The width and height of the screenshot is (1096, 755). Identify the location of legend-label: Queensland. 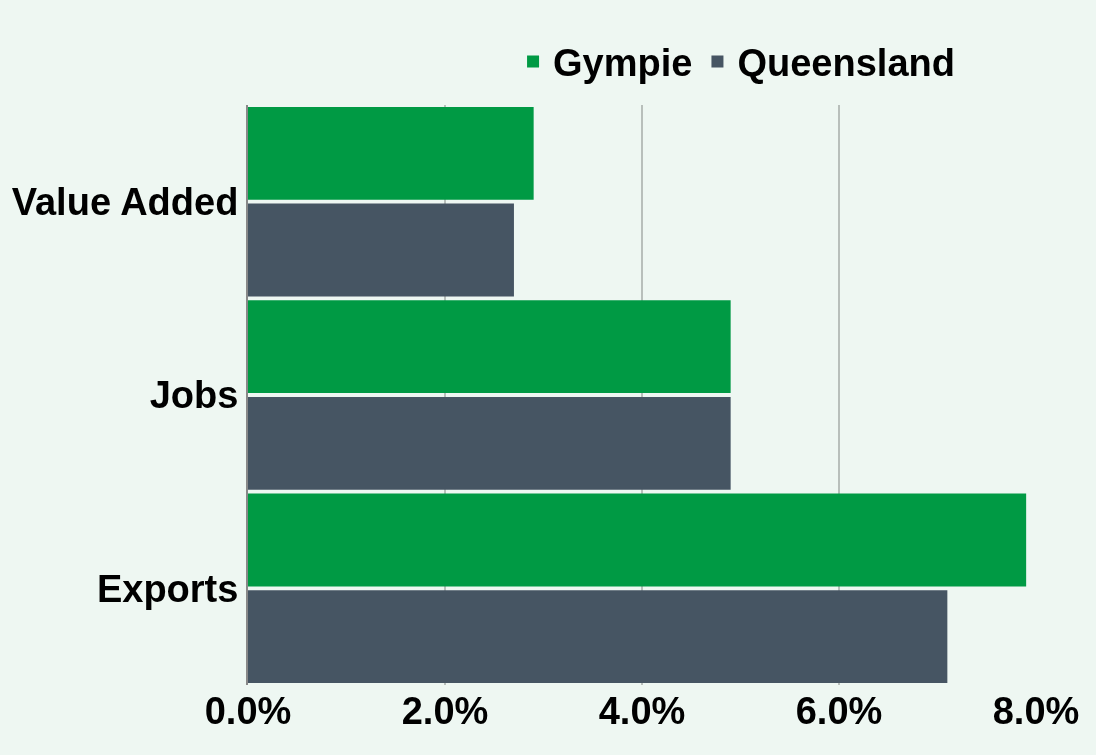
(846, 63).